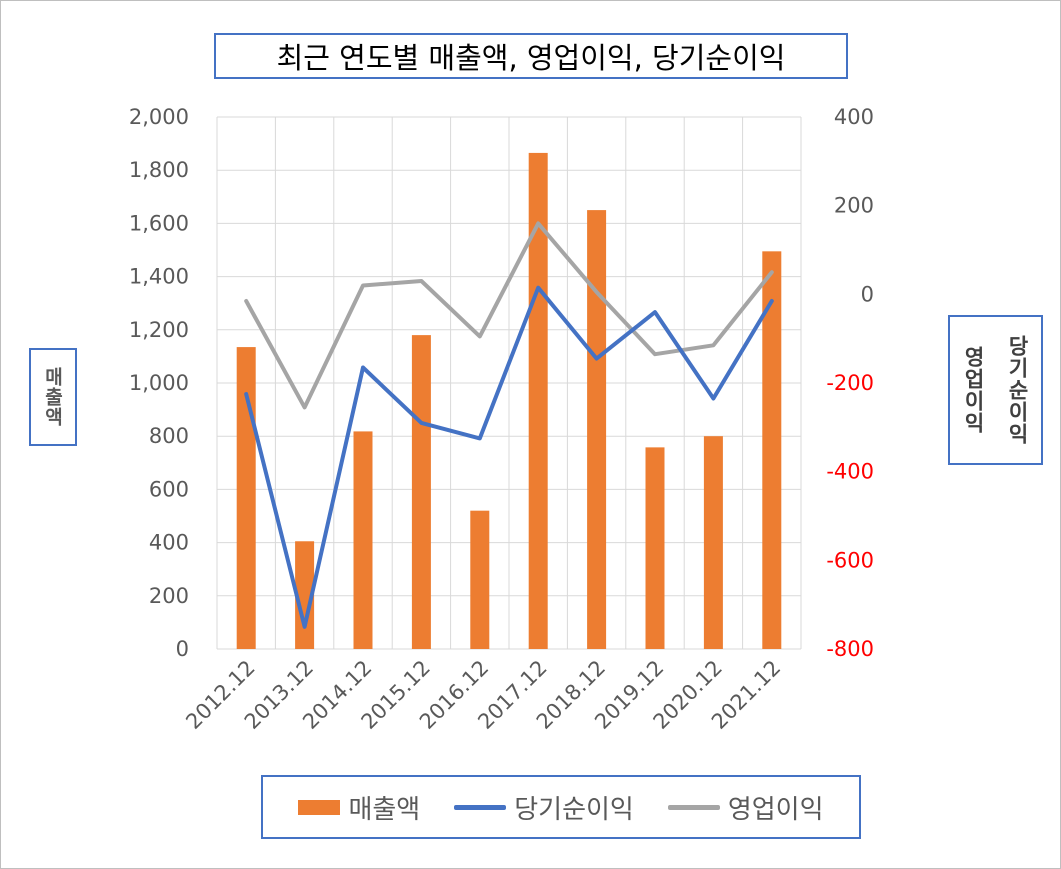 This screenshot has height=869, width=1061. What do you see at coordinates (973, 390) in the screenshot?
I see `right-axis-label-line-2: 영업이익` at bounding box center [973, 390].